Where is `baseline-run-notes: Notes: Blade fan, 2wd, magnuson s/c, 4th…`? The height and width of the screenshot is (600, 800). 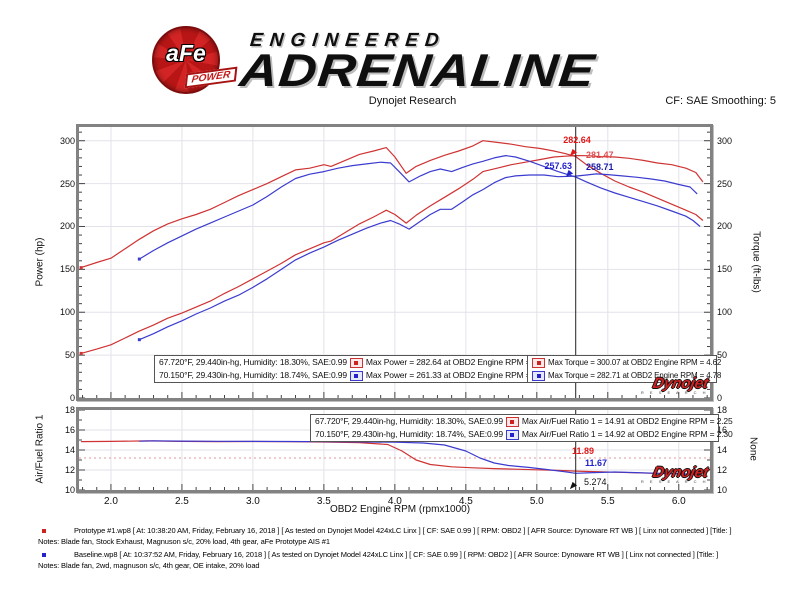
baseline-run-notes: Notes: Blade fan, 2wd, magnuson s/c, 4th… is located at coordinates (149, 565).